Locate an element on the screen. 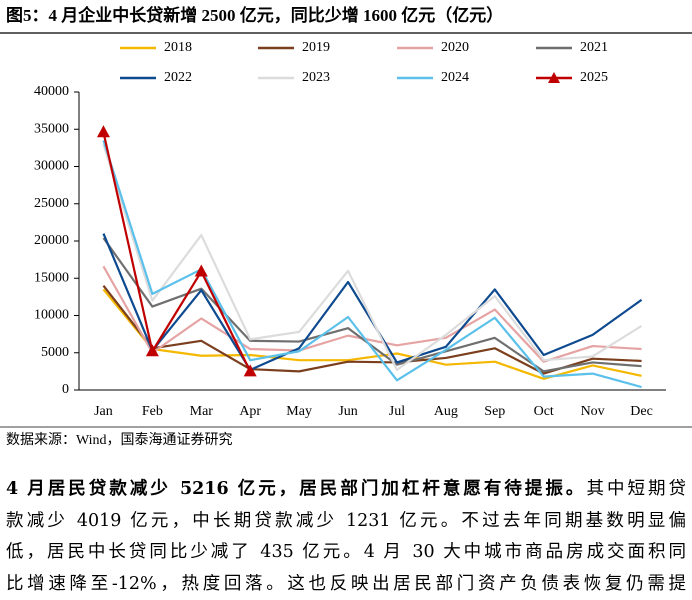 The width and height of the screenshot is (692, 600). body-text-line: 低，居民中长贷同比少减了 435 亿元。4 月 30 大中城市商品房成交面积同 is located at coordinates (346, 552).